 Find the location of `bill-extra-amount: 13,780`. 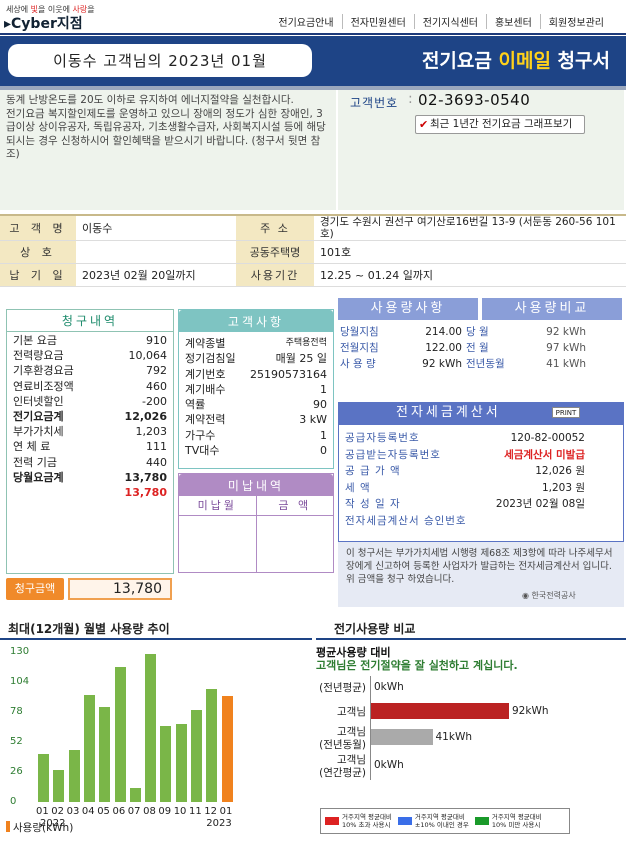

bill-extra-amount: 13,780 is located at coordinates (145, 492).